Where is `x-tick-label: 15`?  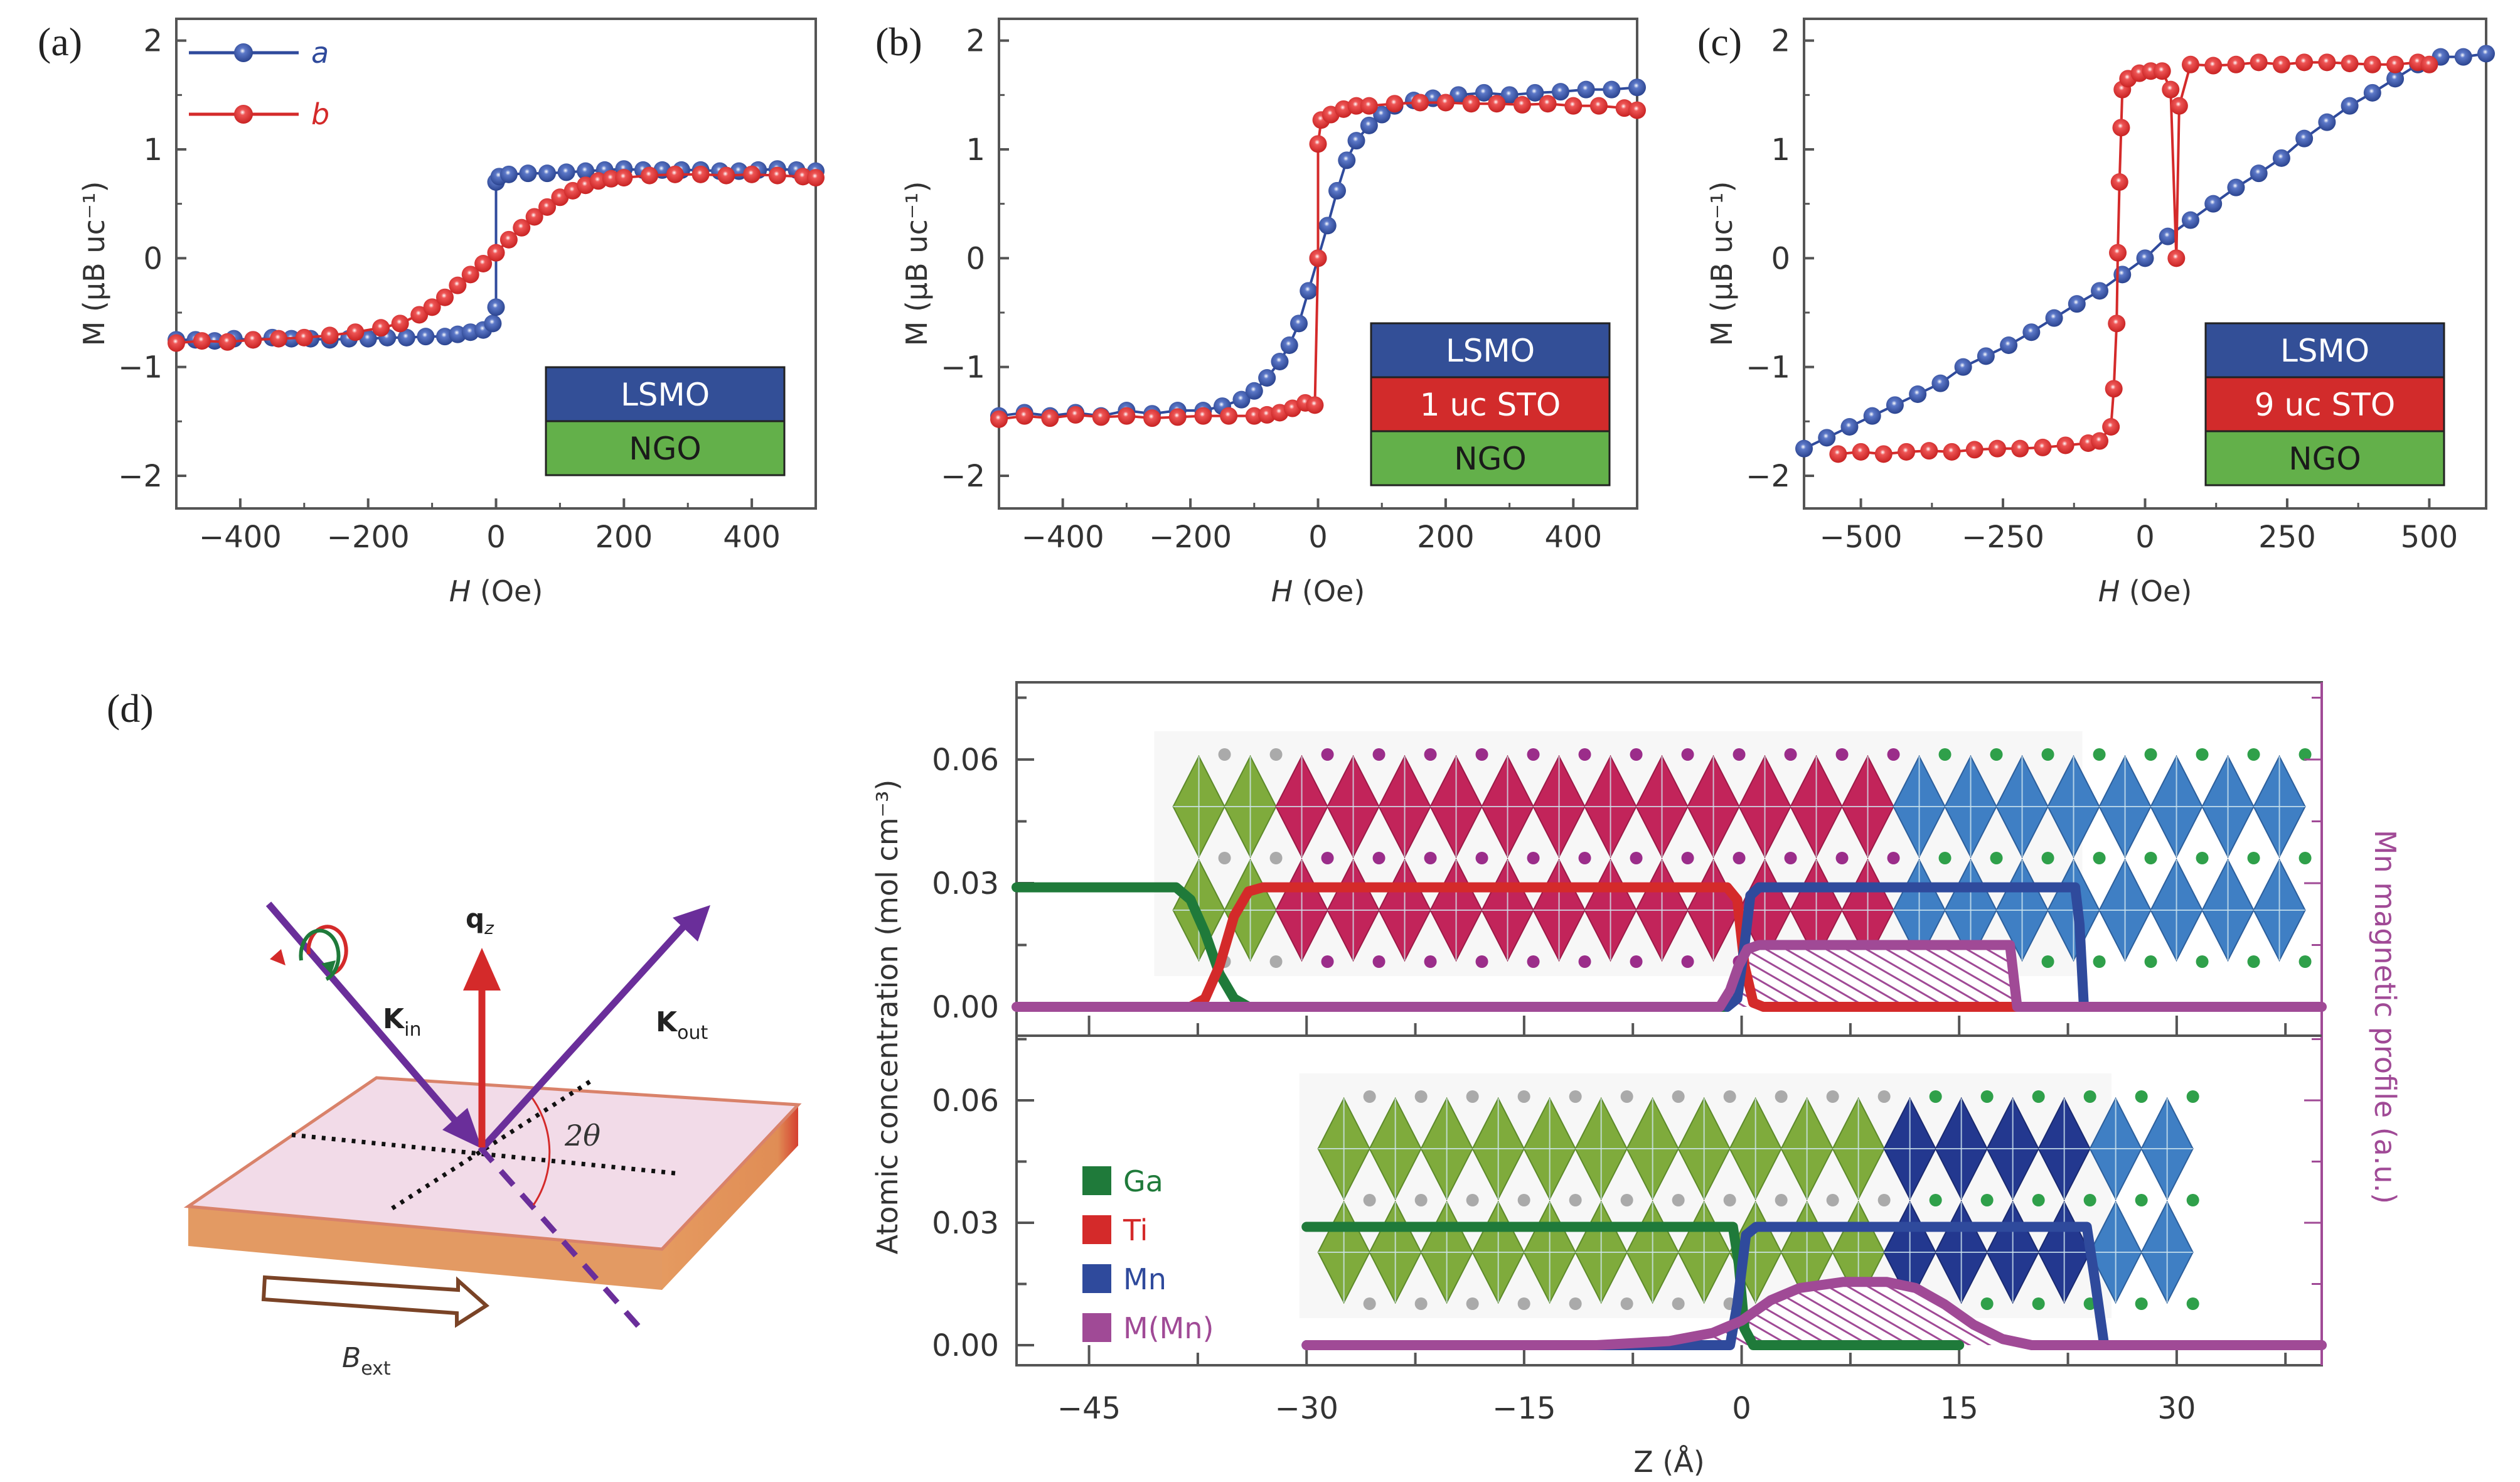 x-tick-label: 15 is located at coordinates (1959, 1408).